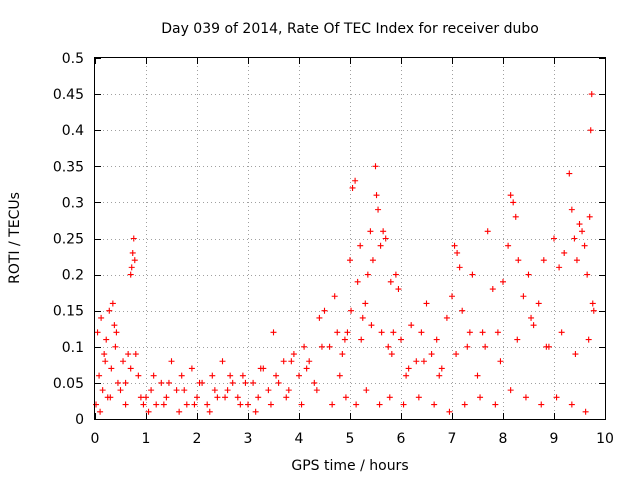 The image size is (640, 480). What do you see at coordinates (68, 384) in the screenshot?
I see `y-tick-label: 0.05` at bounding box center [68, 384].